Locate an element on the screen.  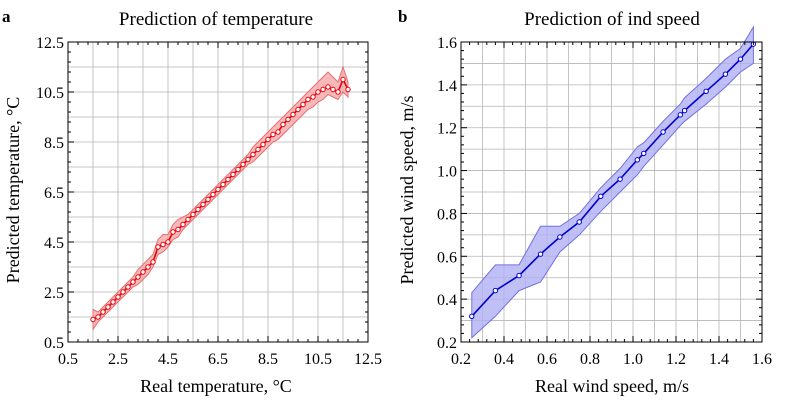
y-tick-label: 1.2 is located at coordinates (447, 129).